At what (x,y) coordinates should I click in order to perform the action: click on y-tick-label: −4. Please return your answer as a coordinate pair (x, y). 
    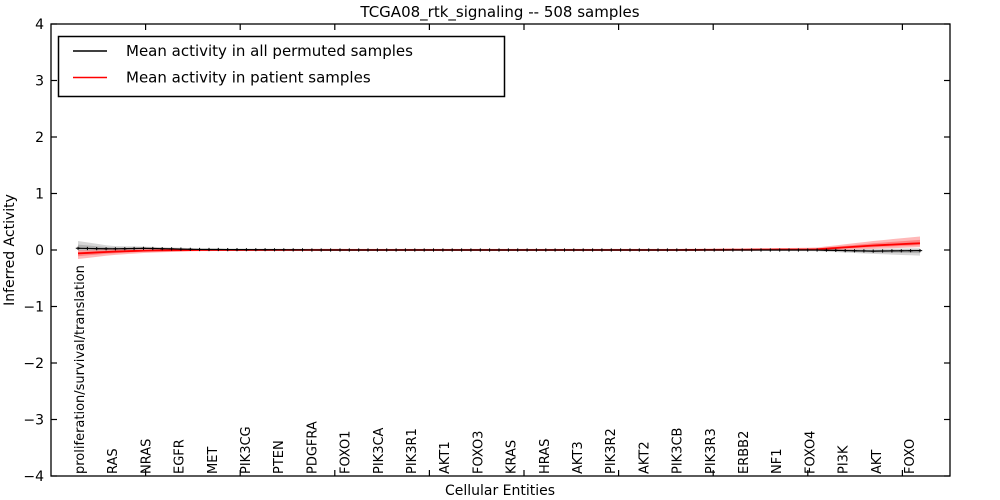
    Looking at the image, I should click on (33, 477).